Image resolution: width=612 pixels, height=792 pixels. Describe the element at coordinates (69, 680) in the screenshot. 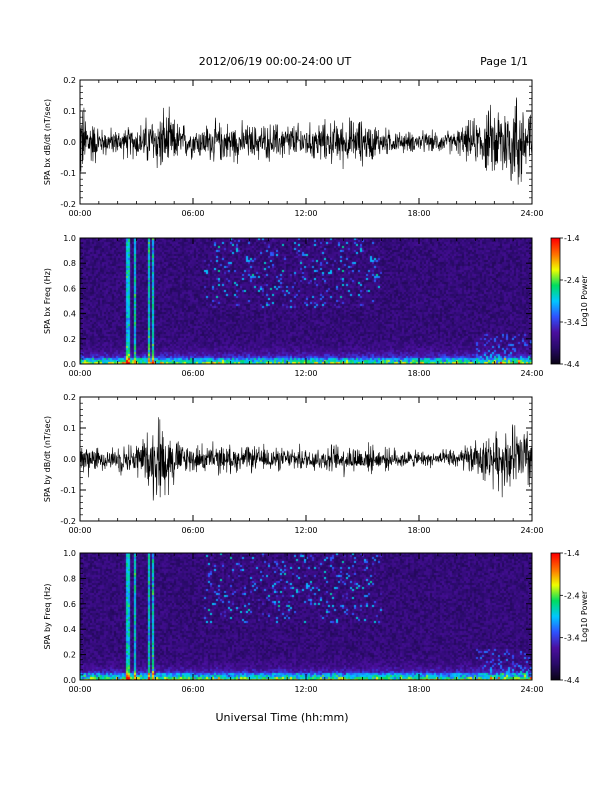

I see `by-spectrogram-y-tick-label: 0.0` at that location.